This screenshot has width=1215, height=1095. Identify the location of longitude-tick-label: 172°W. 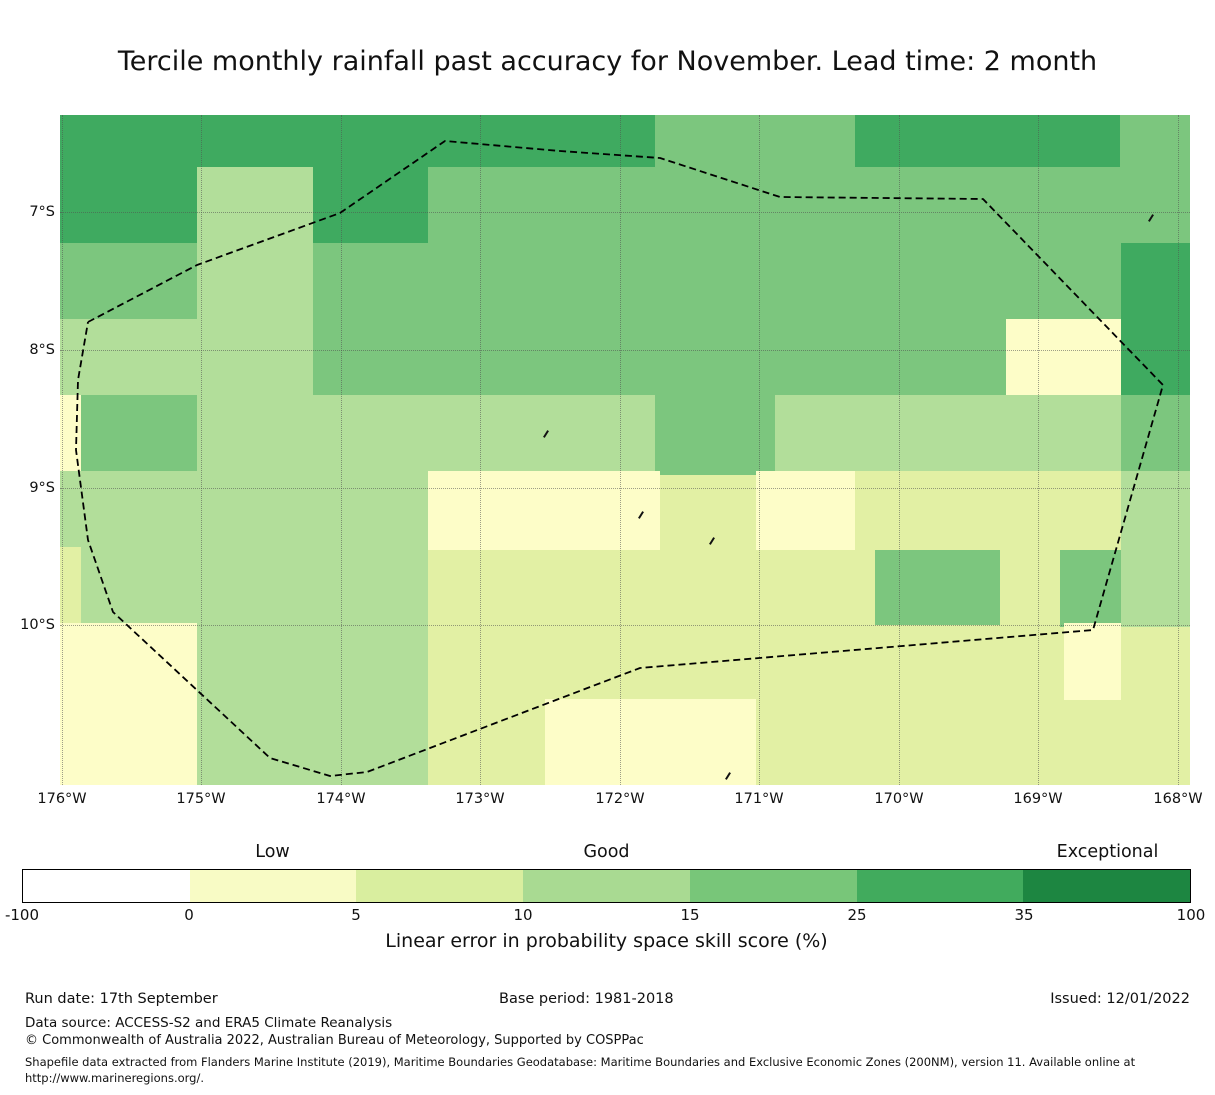
(620, 799).